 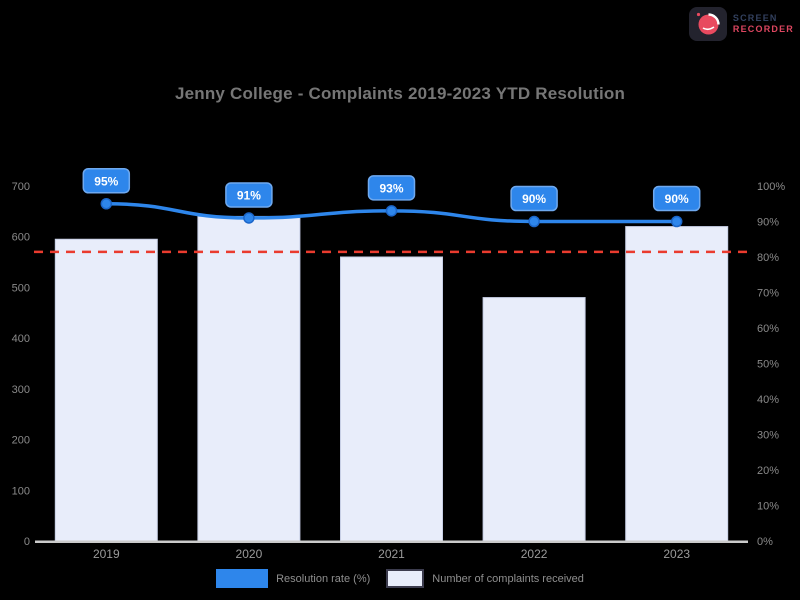 I want to click on x-axis-label: 2023, so click(x=676, y=554).